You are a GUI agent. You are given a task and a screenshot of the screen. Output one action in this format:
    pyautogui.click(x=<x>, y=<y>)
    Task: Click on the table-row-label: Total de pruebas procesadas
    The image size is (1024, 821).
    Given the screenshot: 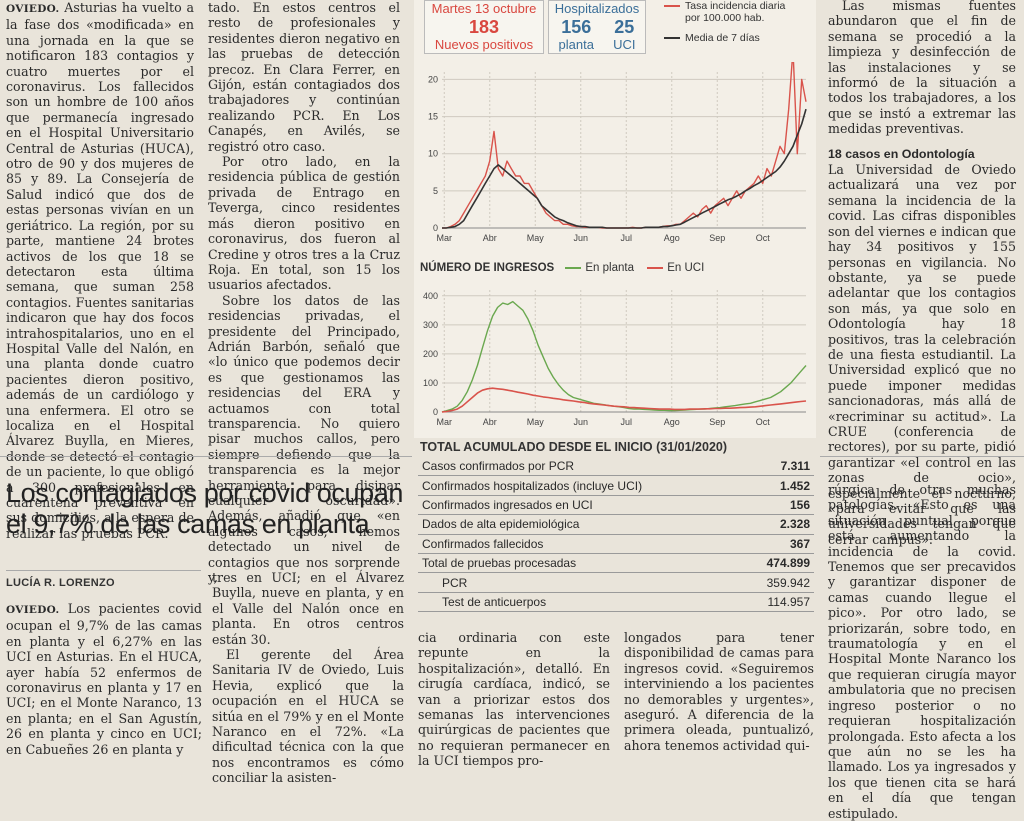 What is the action you would take?
    pyautogui.click(x=580, y=563)
    